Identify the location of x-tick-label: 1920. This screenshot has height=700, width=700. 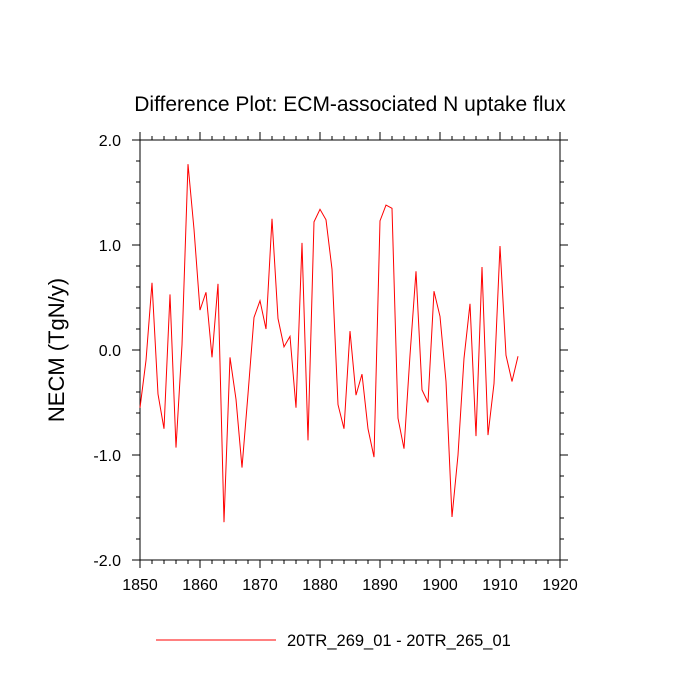
(560, 585).